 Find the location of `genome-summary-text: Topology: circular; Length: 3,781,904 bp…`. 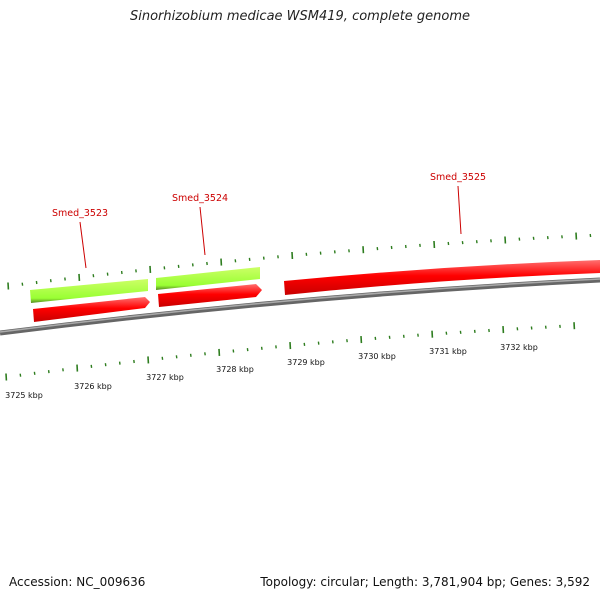

genome-summary-text: Topology: circular; Length: 3,781,904 bp… is located at coordinates (425, 582).